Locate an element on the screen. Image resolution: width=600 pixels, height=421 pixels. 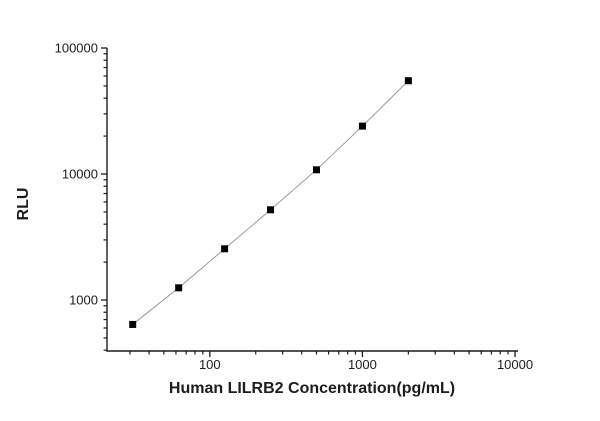
y-tick-label: 10000 is located at coordinates (80, 174).